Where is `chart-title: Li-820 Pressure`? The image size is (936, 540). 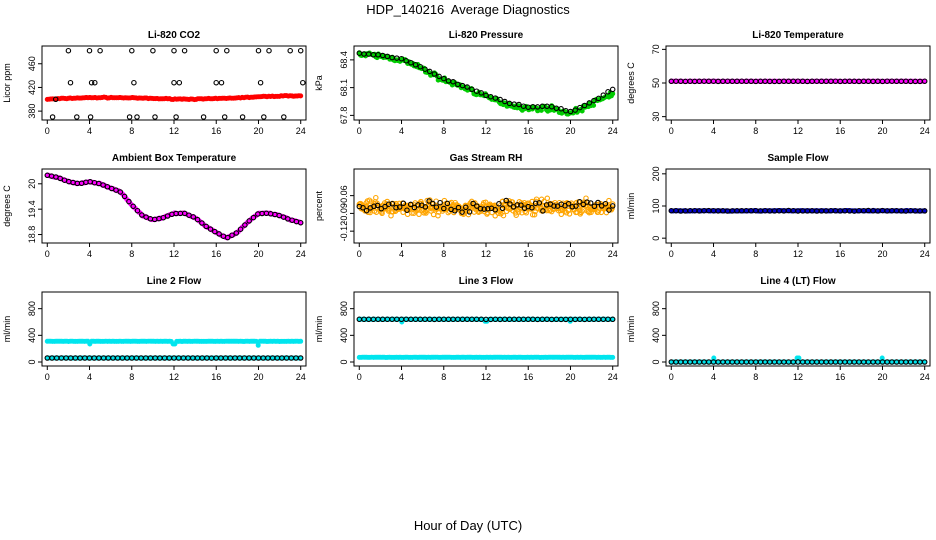 chart-title: Li-820 Pressure is located at coordinates (486, 35).